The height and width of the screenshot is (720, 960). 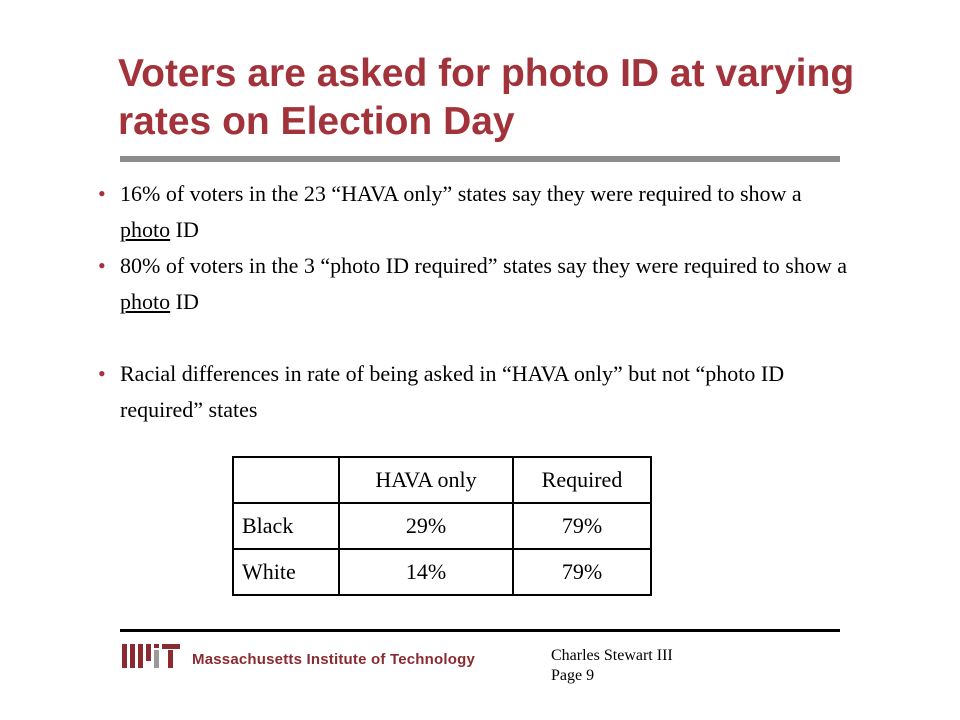 What do you see at coordinates (480, 630) in the screenshot?
I see `footer-divider` at bounding box center [480, 630].